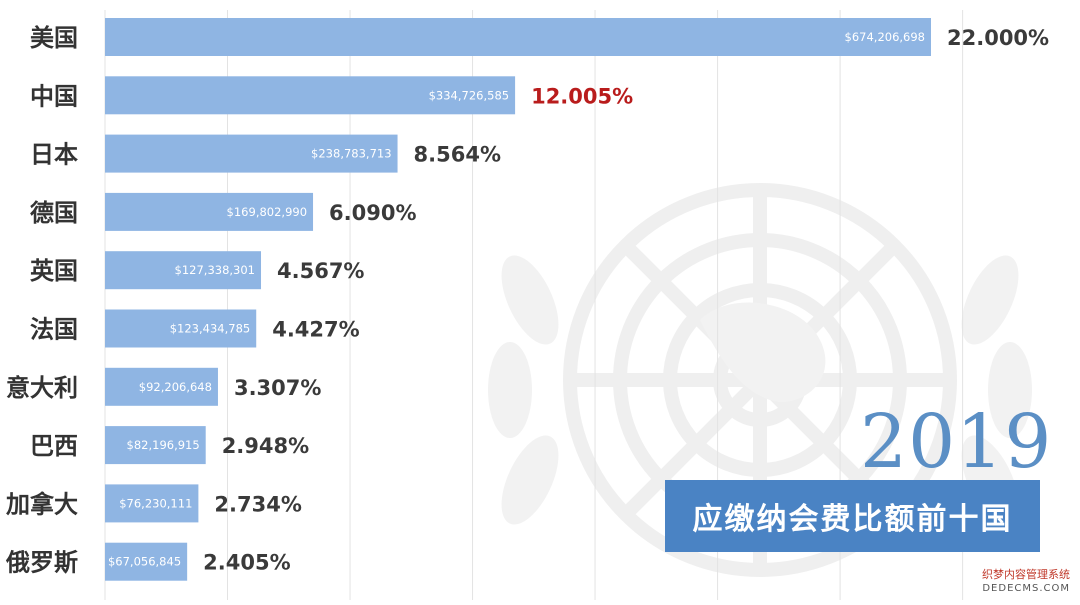  What do you see at coordinates (372, 213) in the screenshot?
I see `bar-percent-label: 6.090%` at bounding box center [372, 213].